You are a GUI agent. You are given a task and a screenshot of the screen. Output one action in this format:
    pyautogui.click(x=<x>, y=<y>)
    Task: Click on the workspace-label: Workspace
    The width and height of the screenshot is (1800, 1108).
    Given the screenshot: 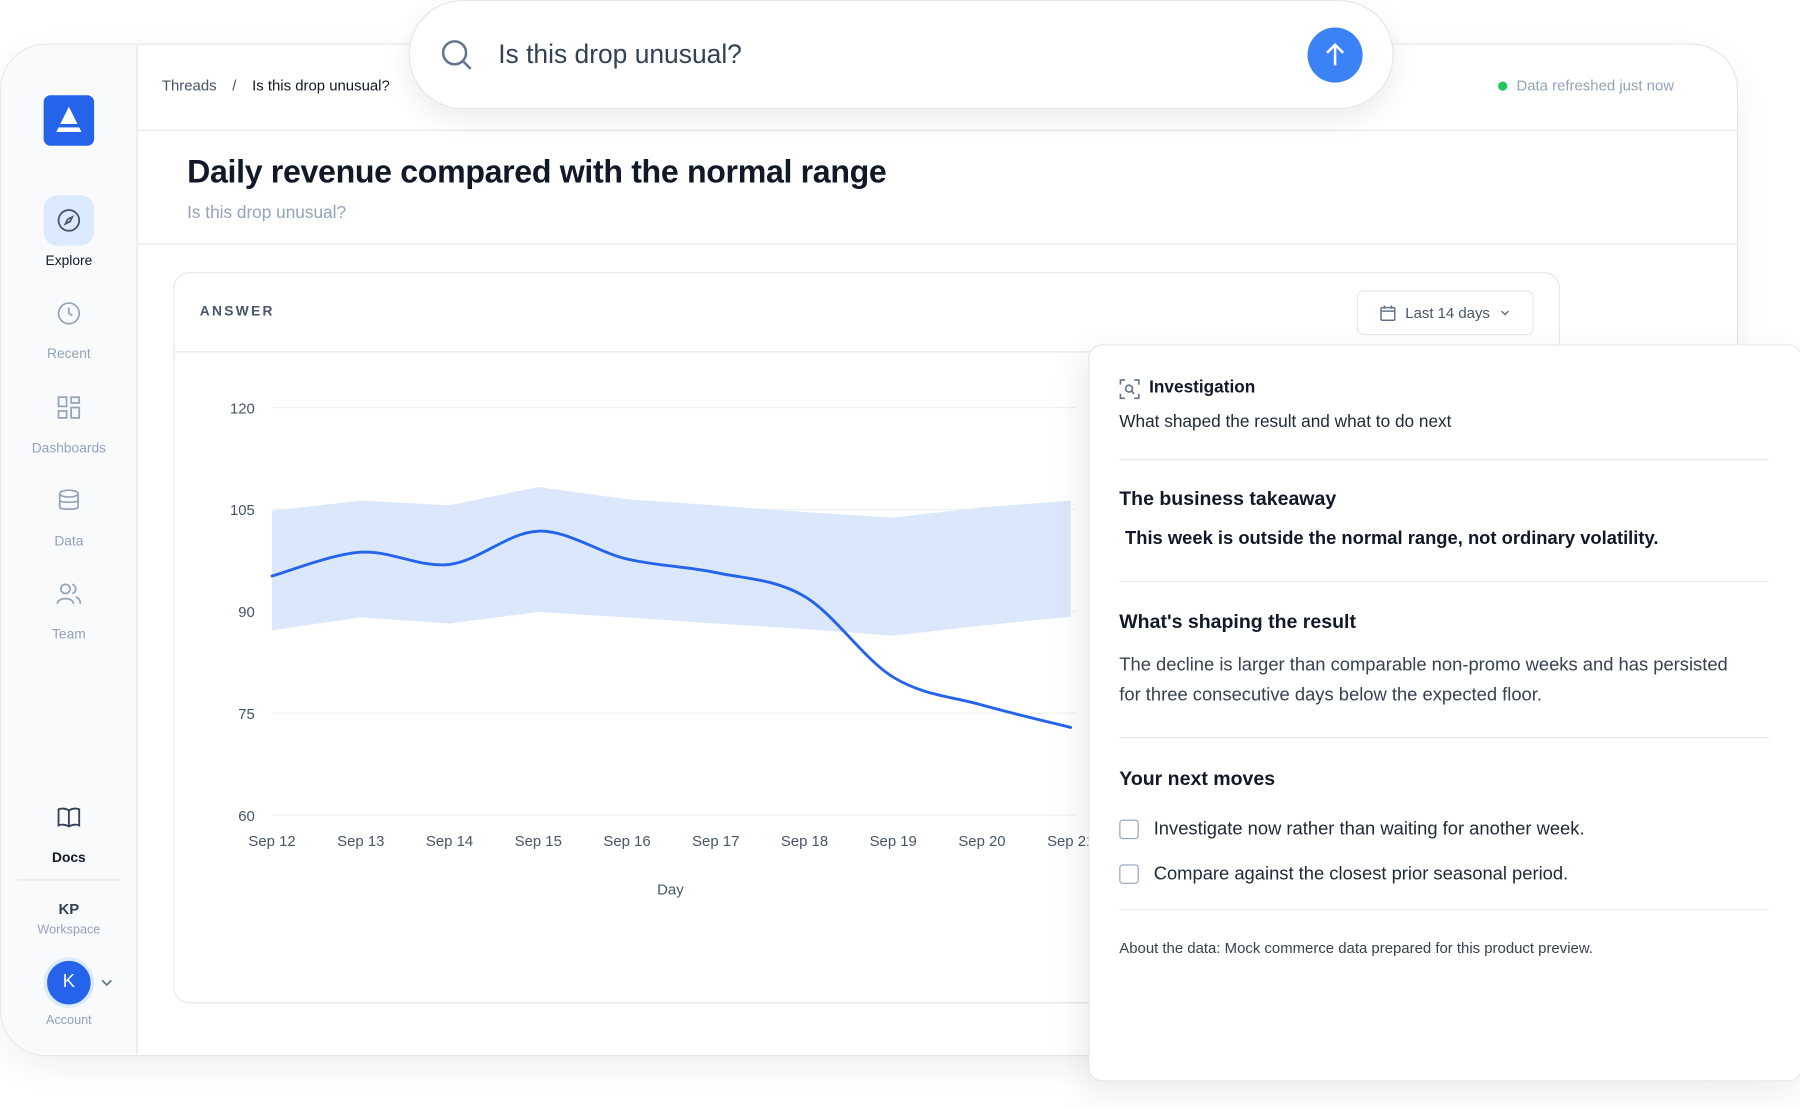 What is the action you would take?
    pyautogui.click(x=69, y=929)
    